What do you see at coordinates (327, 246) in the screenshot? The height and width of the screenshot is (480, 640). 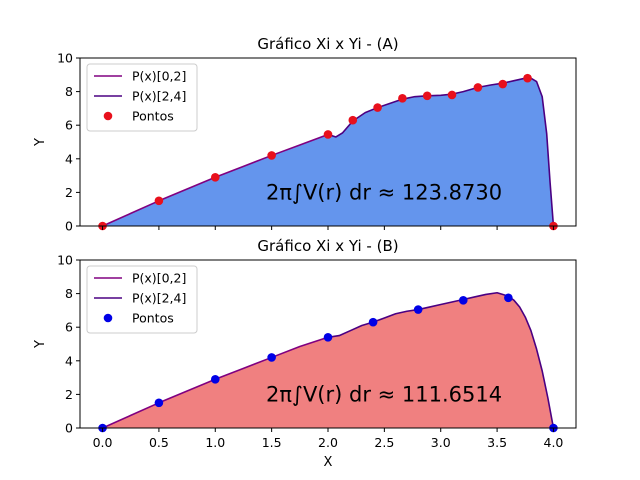 I see `chart-title: Gráfico Xi x Yi - (B)` at bounding box center [327, 246].